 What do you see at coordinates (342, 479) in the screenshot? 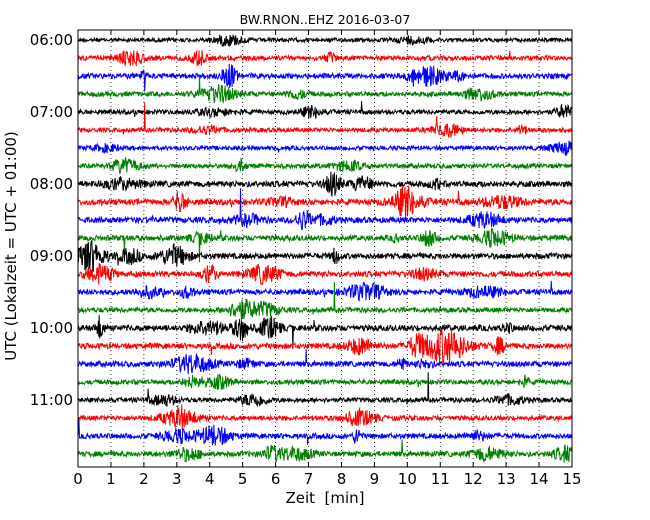
I see `x-tick-label: 8` at bounding box center [342, 479].